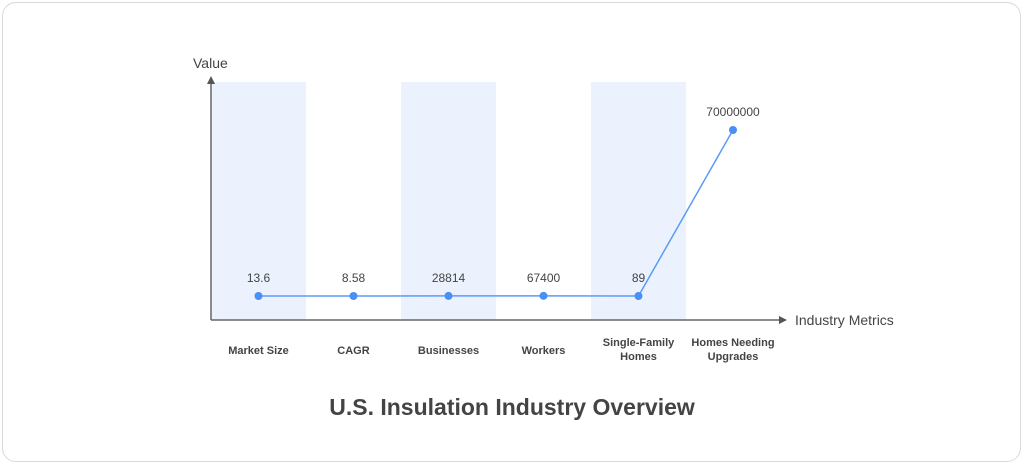  I want to click on x-tick-label: CAGR, so click(353, 351).